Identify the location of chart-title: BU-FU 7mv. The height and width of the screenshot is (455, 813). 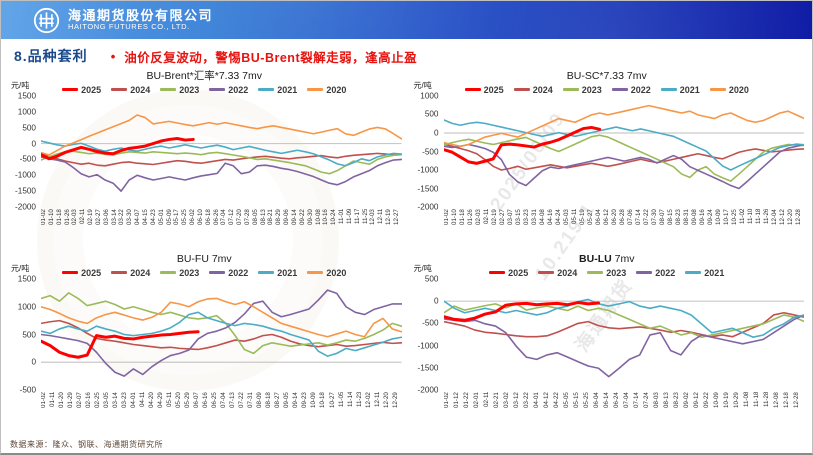
(204, 259).